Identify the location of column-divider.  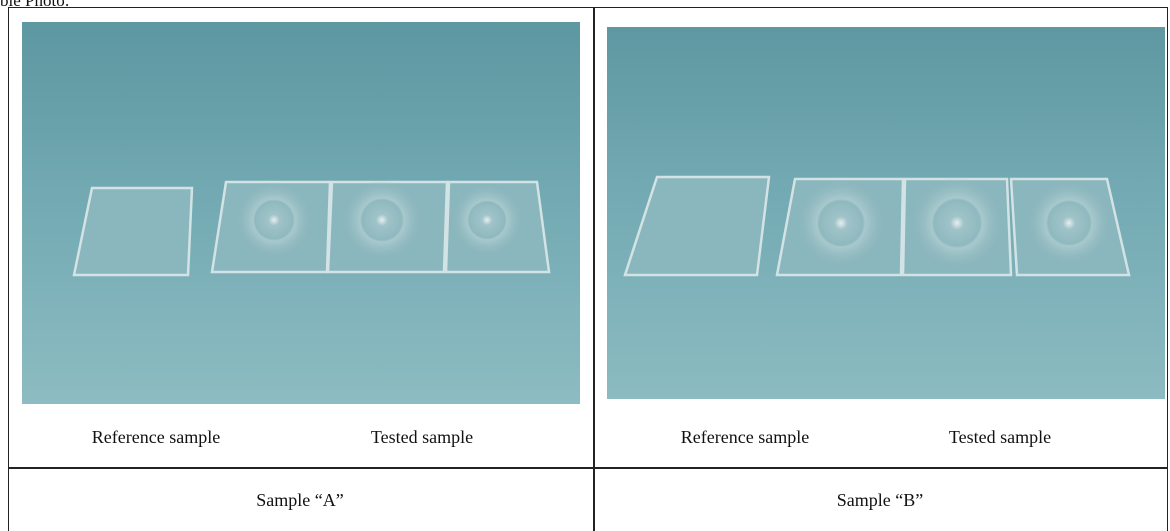
(594, 269).